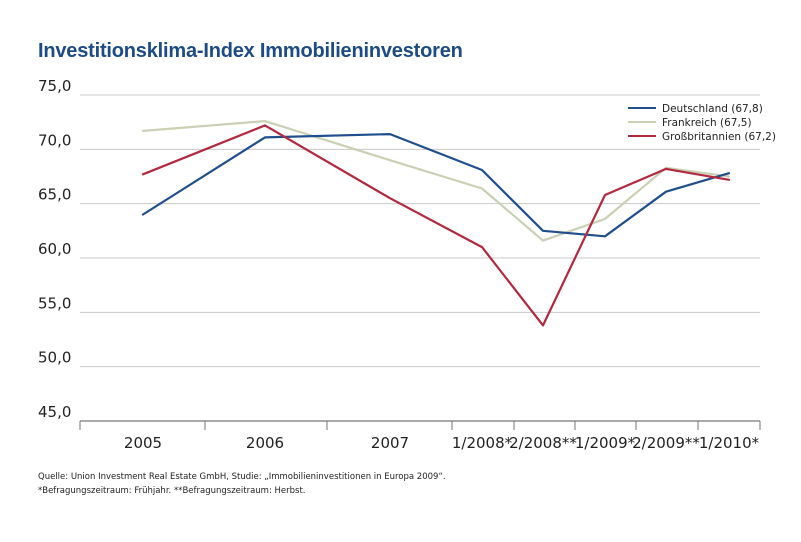 The image size is (801, 542). Describe the element at coordinates (390, 443) in the screenshot. I see `x-tick-label: 2007` at that location.